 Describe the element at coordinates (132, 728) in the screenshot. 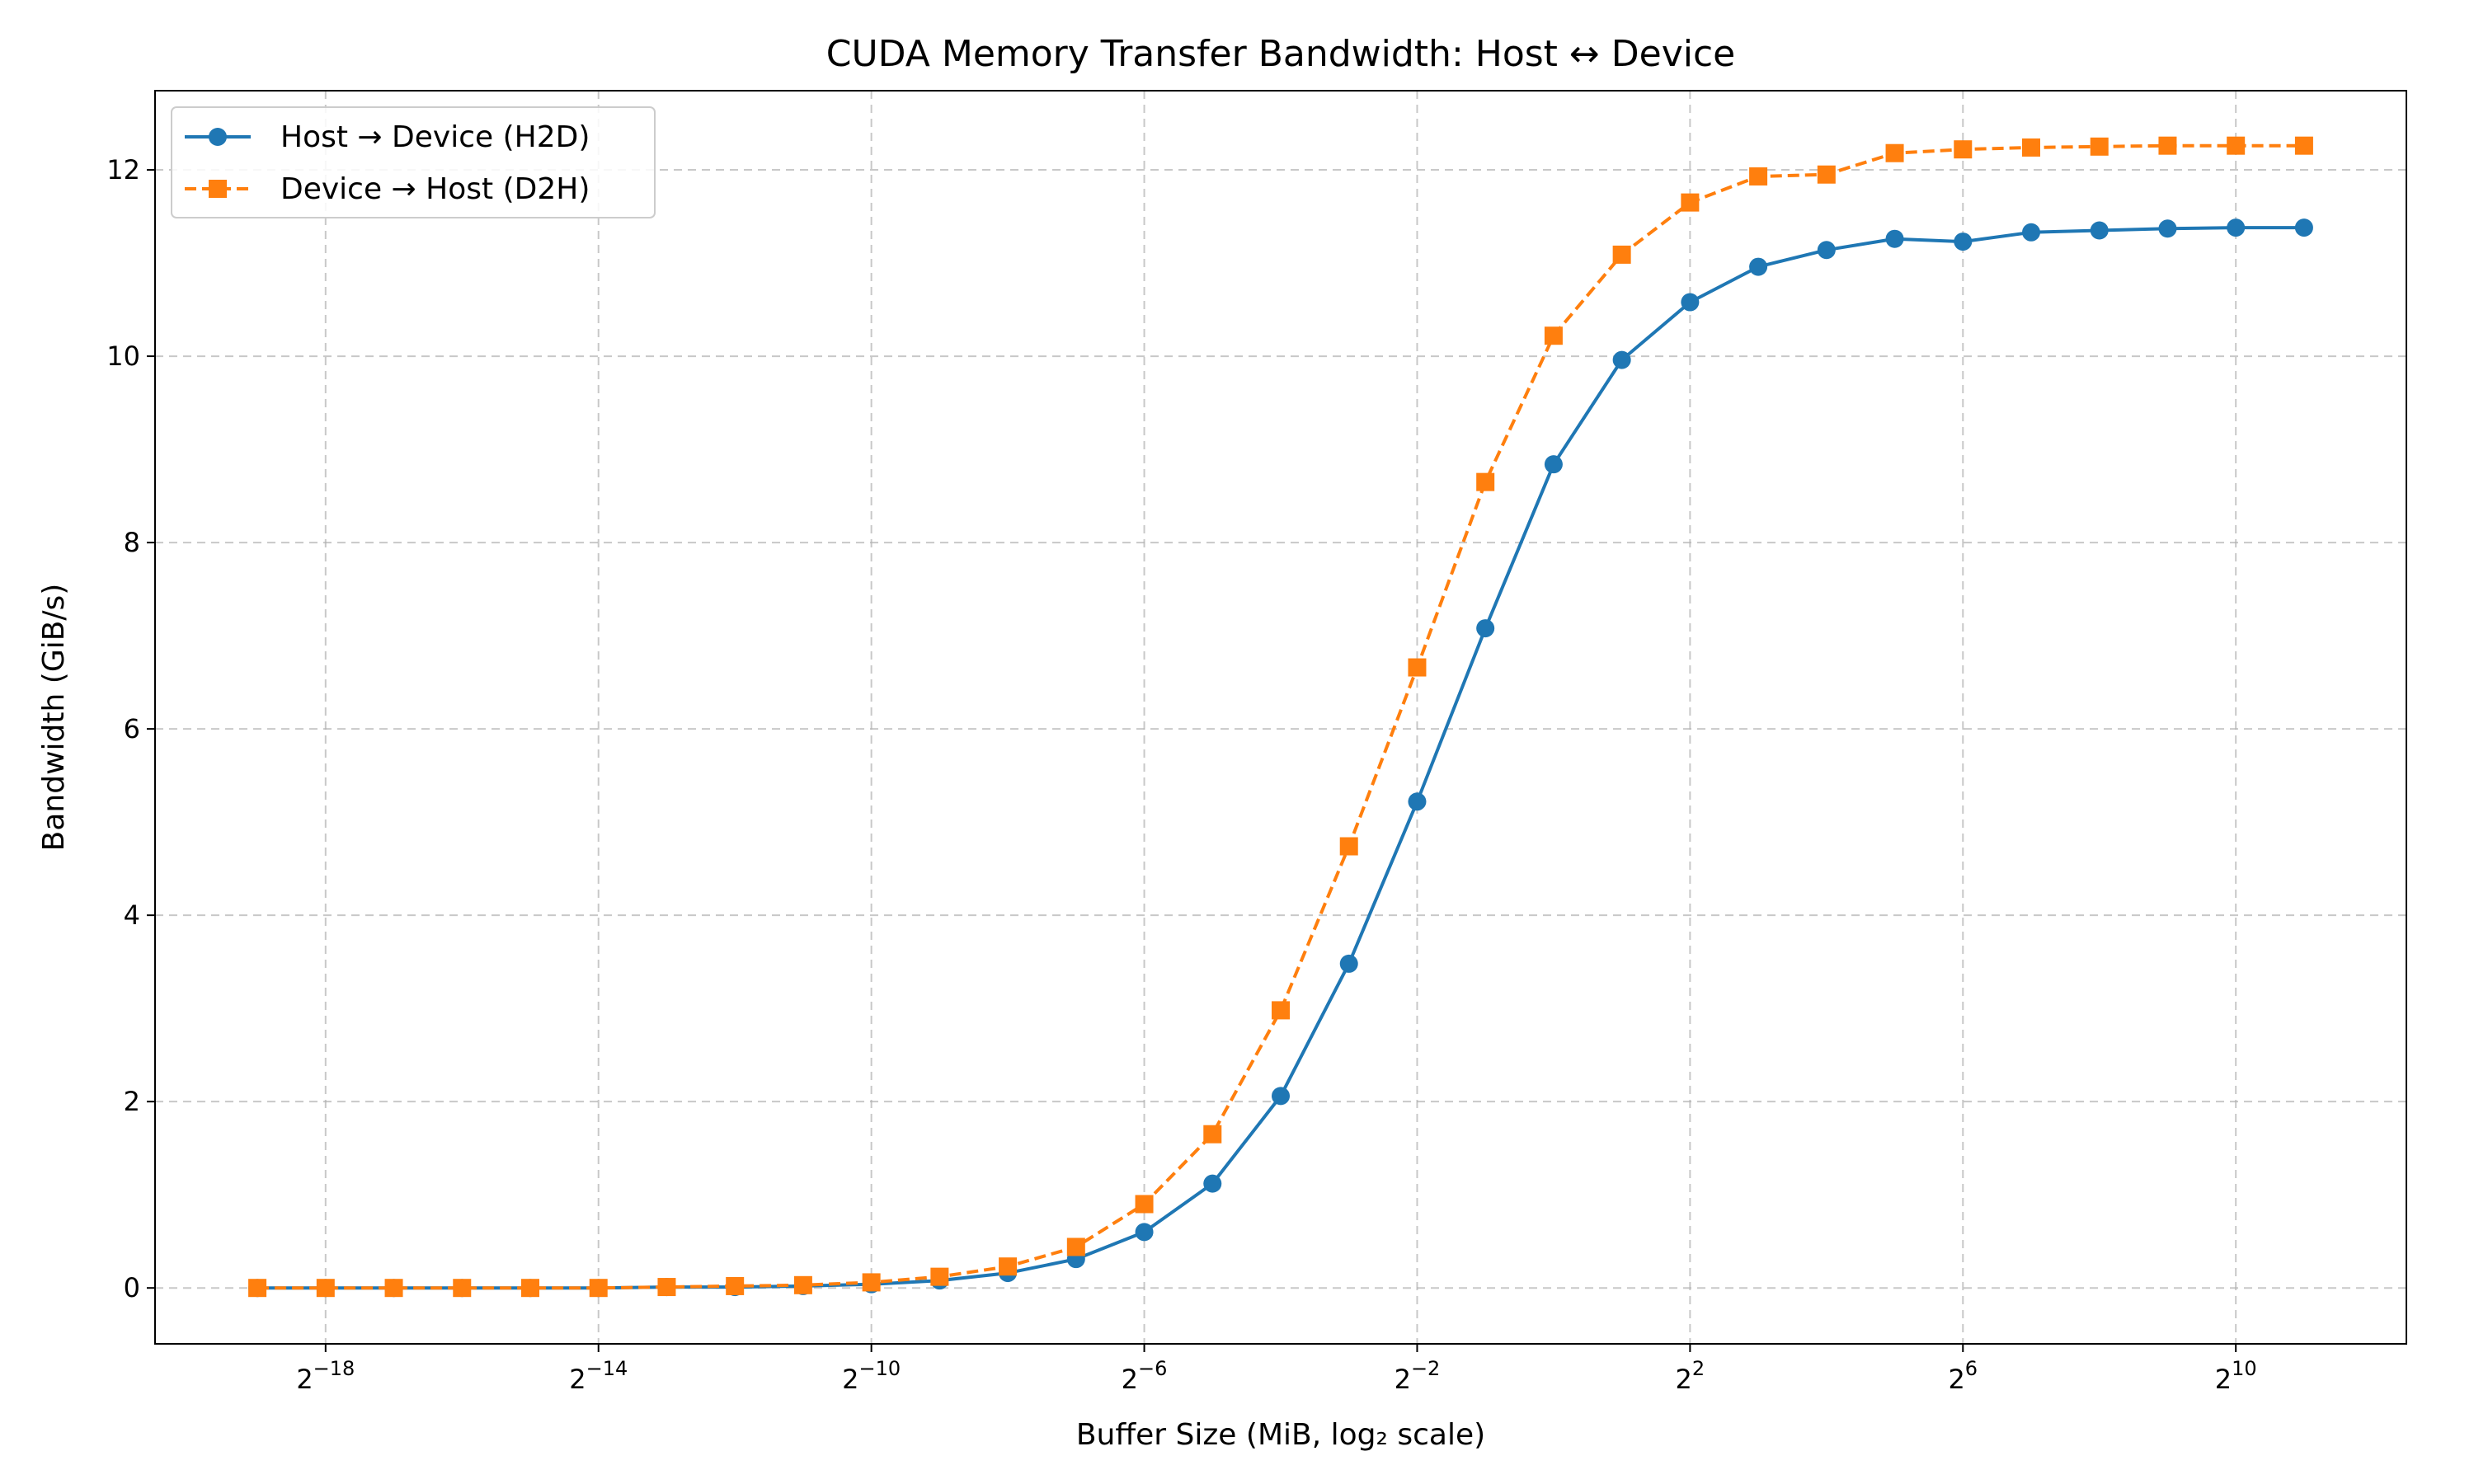

I see `y-tick-label: 6` at that location.